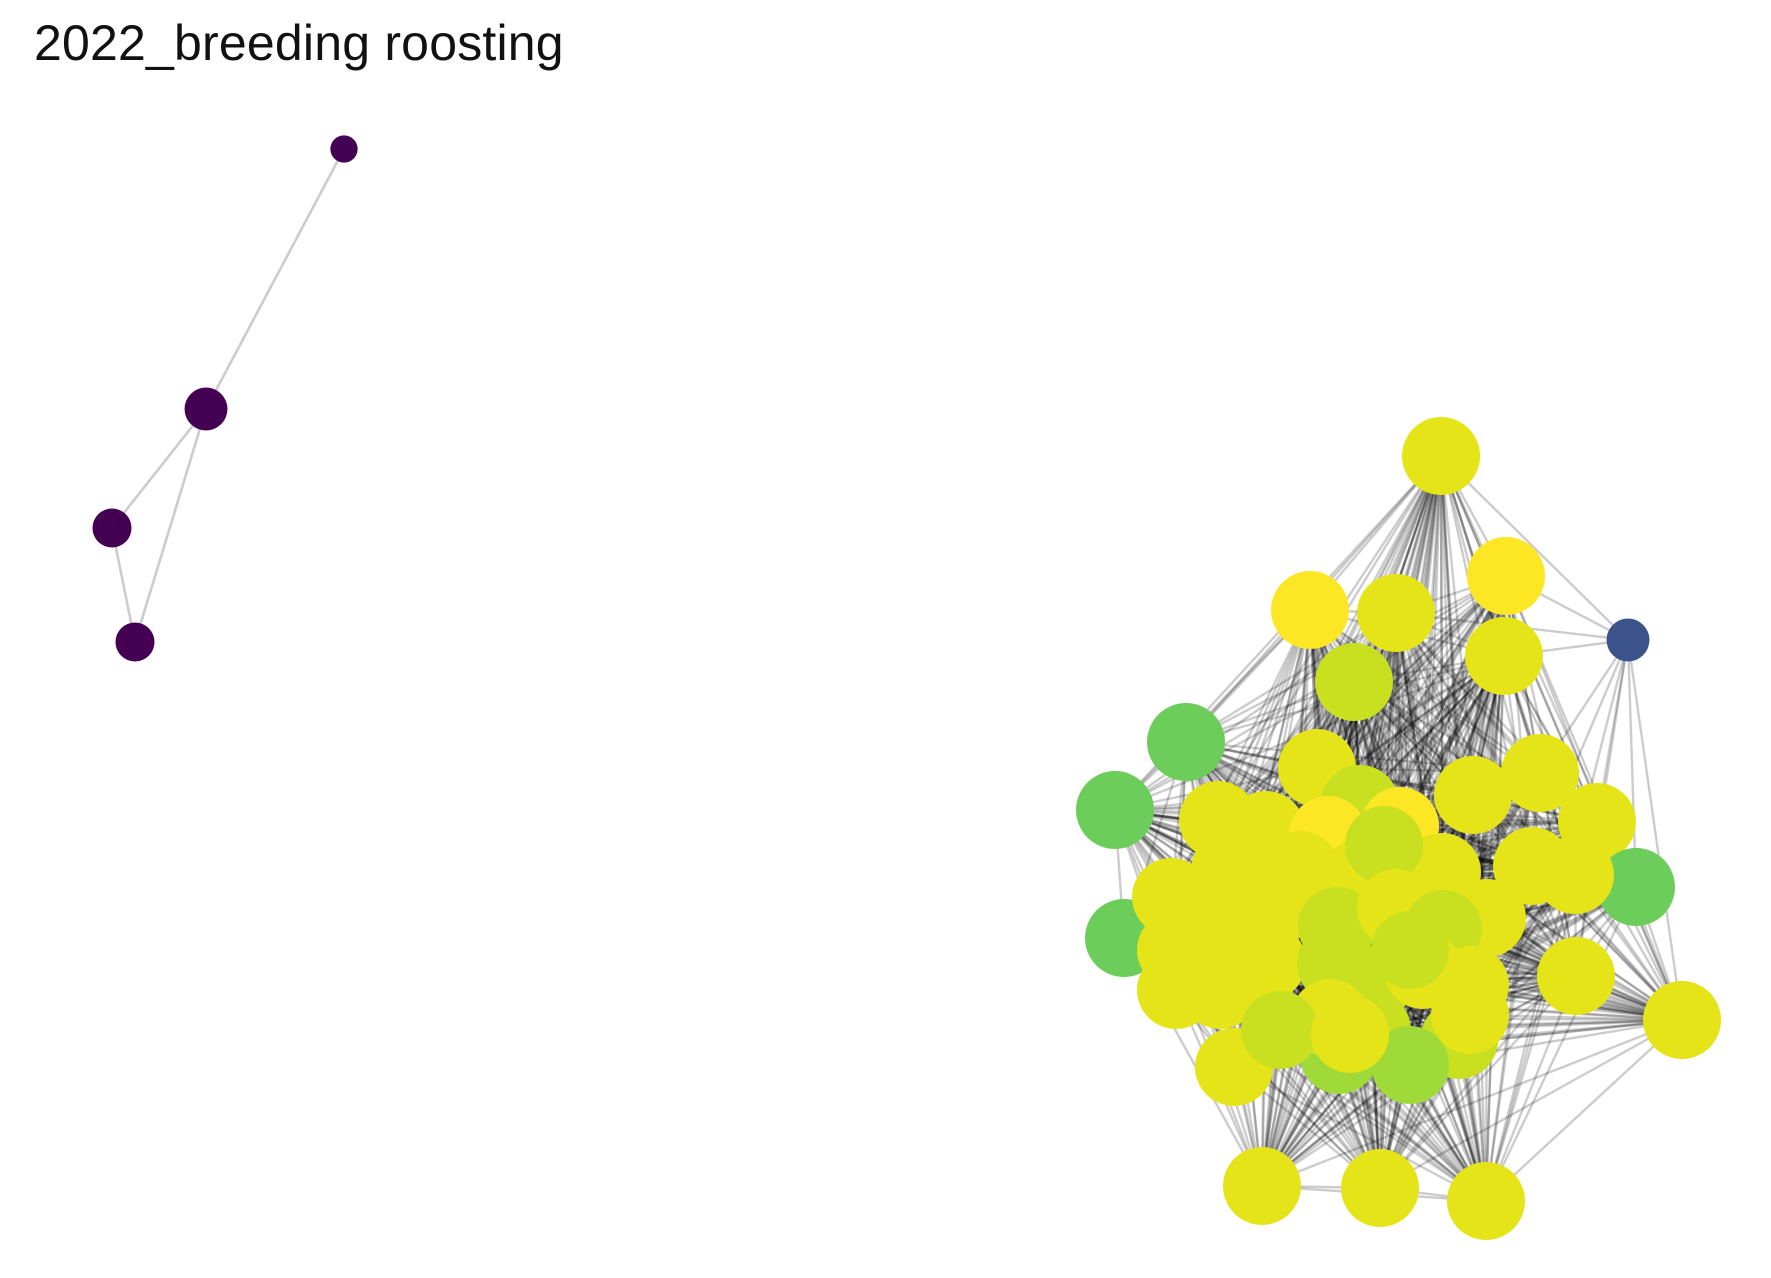 The image size is (1771, 1278). What do you see at coordinates (1396, 613) in the screenshot?
I see `network-node-b4` at bounding box center [1396, 613].